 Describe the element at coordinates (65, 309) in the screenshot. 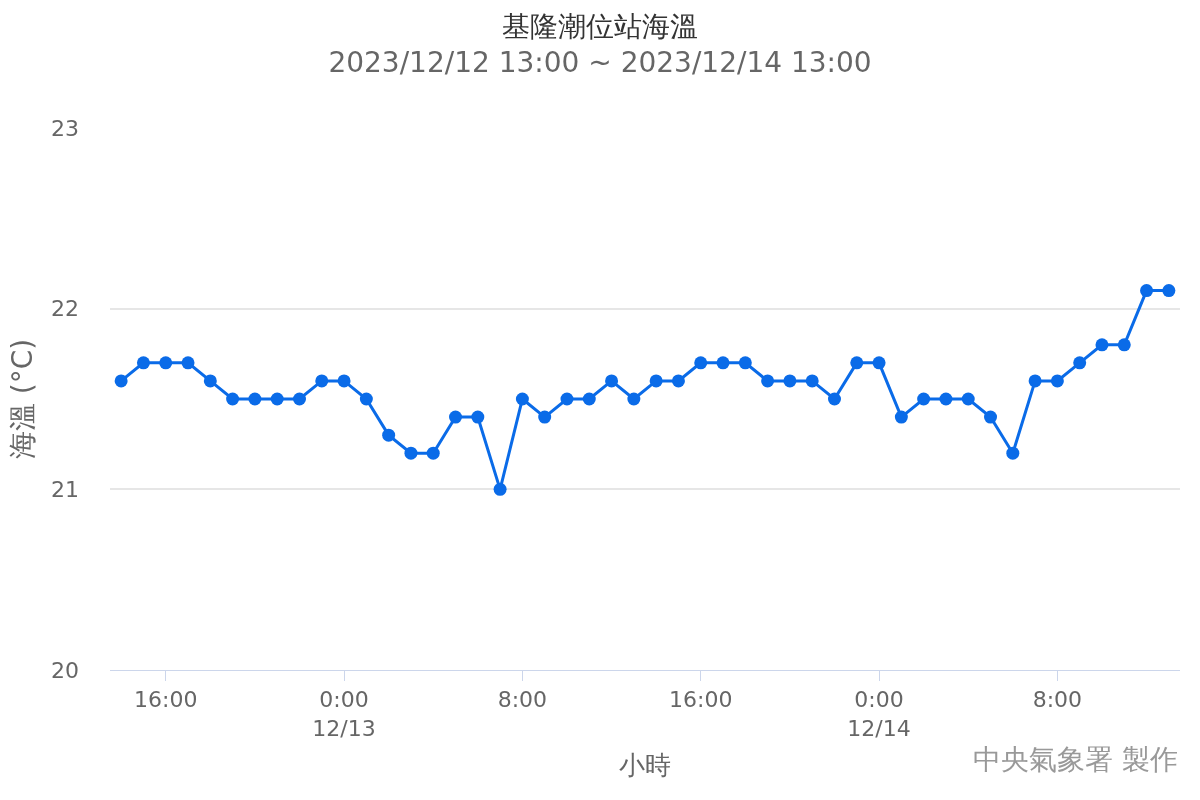

I see `y-tick-label: 22` at that location.